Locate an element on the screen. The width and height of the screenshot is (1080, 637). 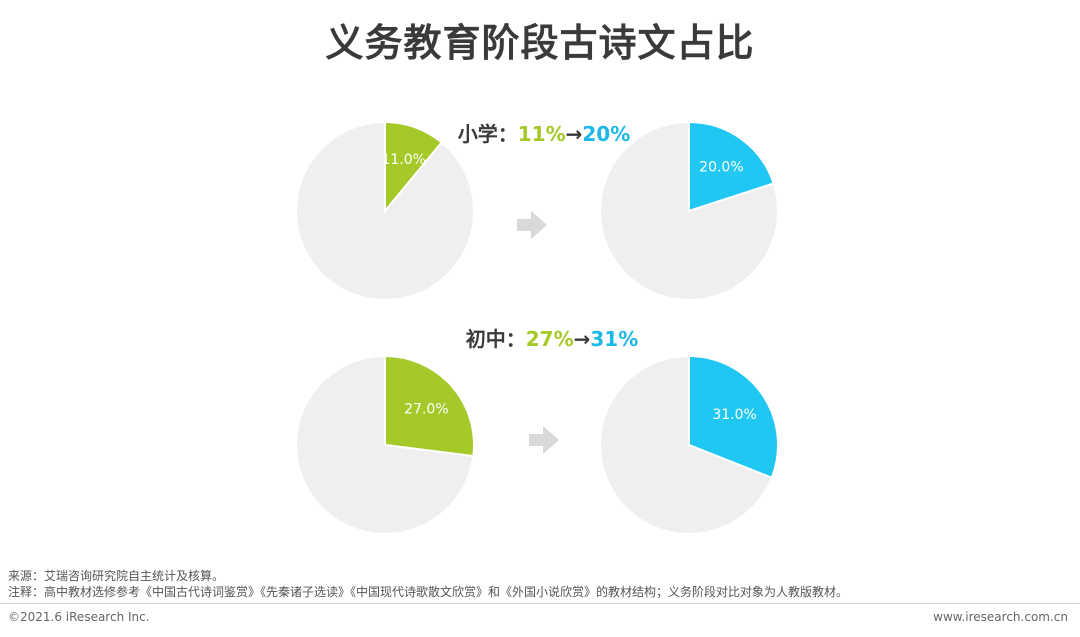
pie-slice-label: 31.0% is located at coordinates (734, 415).